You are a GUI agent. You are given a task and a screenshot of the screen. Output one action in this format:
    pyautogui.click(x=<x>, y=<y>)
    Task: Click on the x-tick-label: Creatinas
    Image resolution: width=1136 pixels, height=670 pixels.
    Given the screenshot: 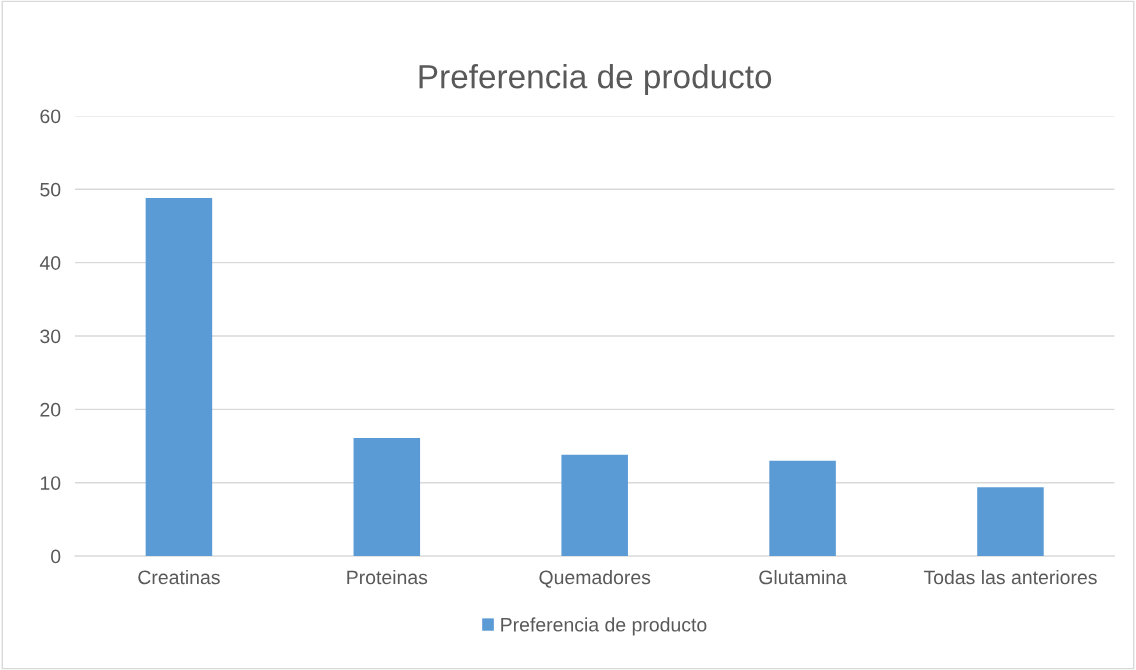 What is the action you would take?
    pyautogui.click(x=179, y=577)
    